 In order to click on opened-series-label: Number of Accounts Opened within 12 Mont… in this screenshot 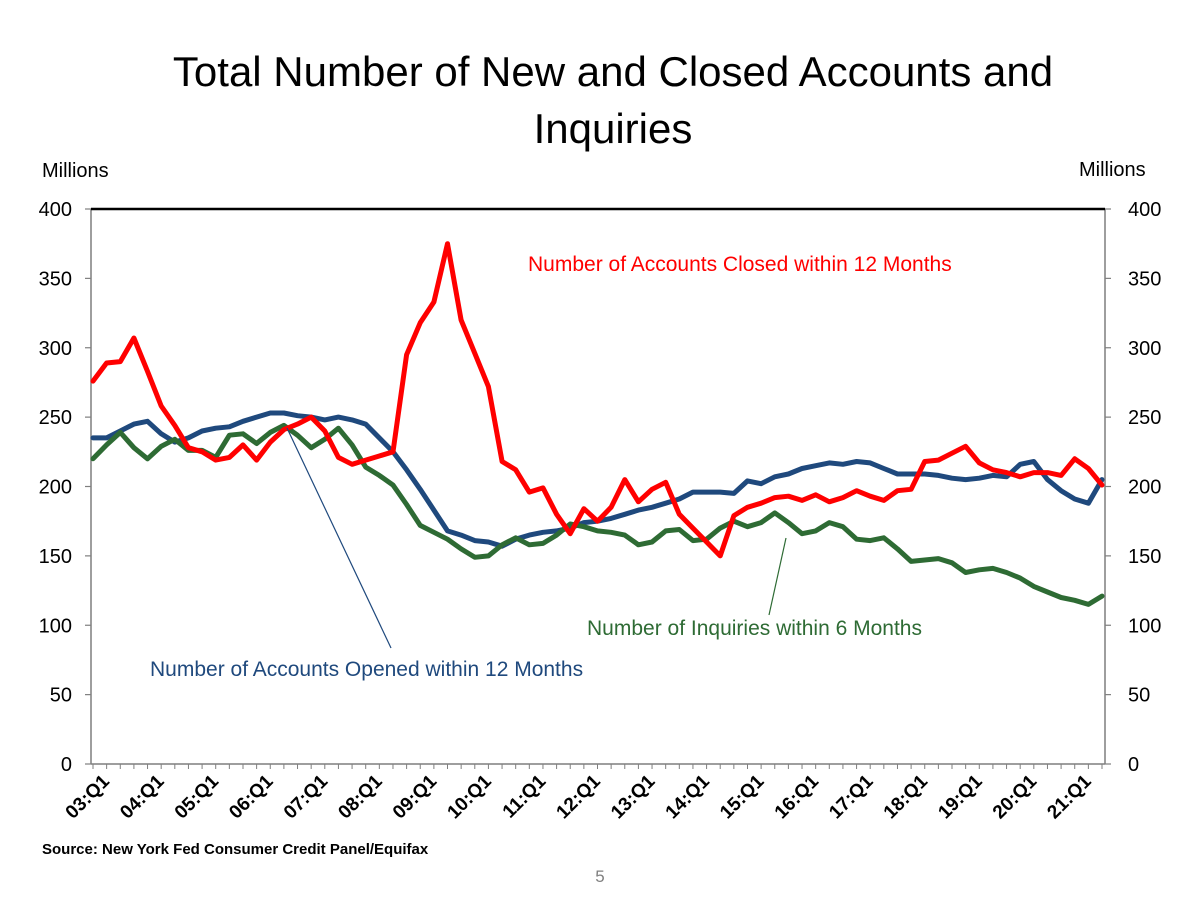, I will do `click(366, 669)`.